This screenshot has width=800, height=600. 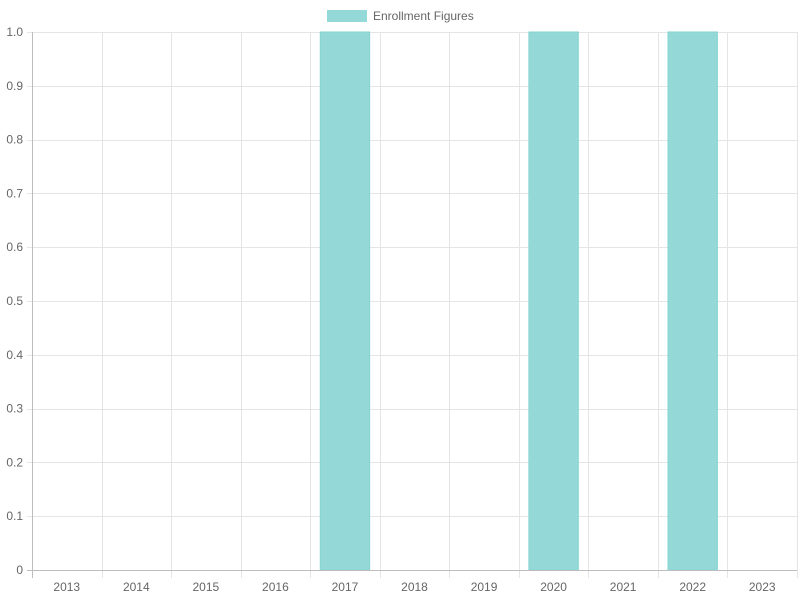 What do you see at coordinates (14, 355) in the screenshot?
I see `y-tick-label: 0.4` at bounding box center [14, 355].